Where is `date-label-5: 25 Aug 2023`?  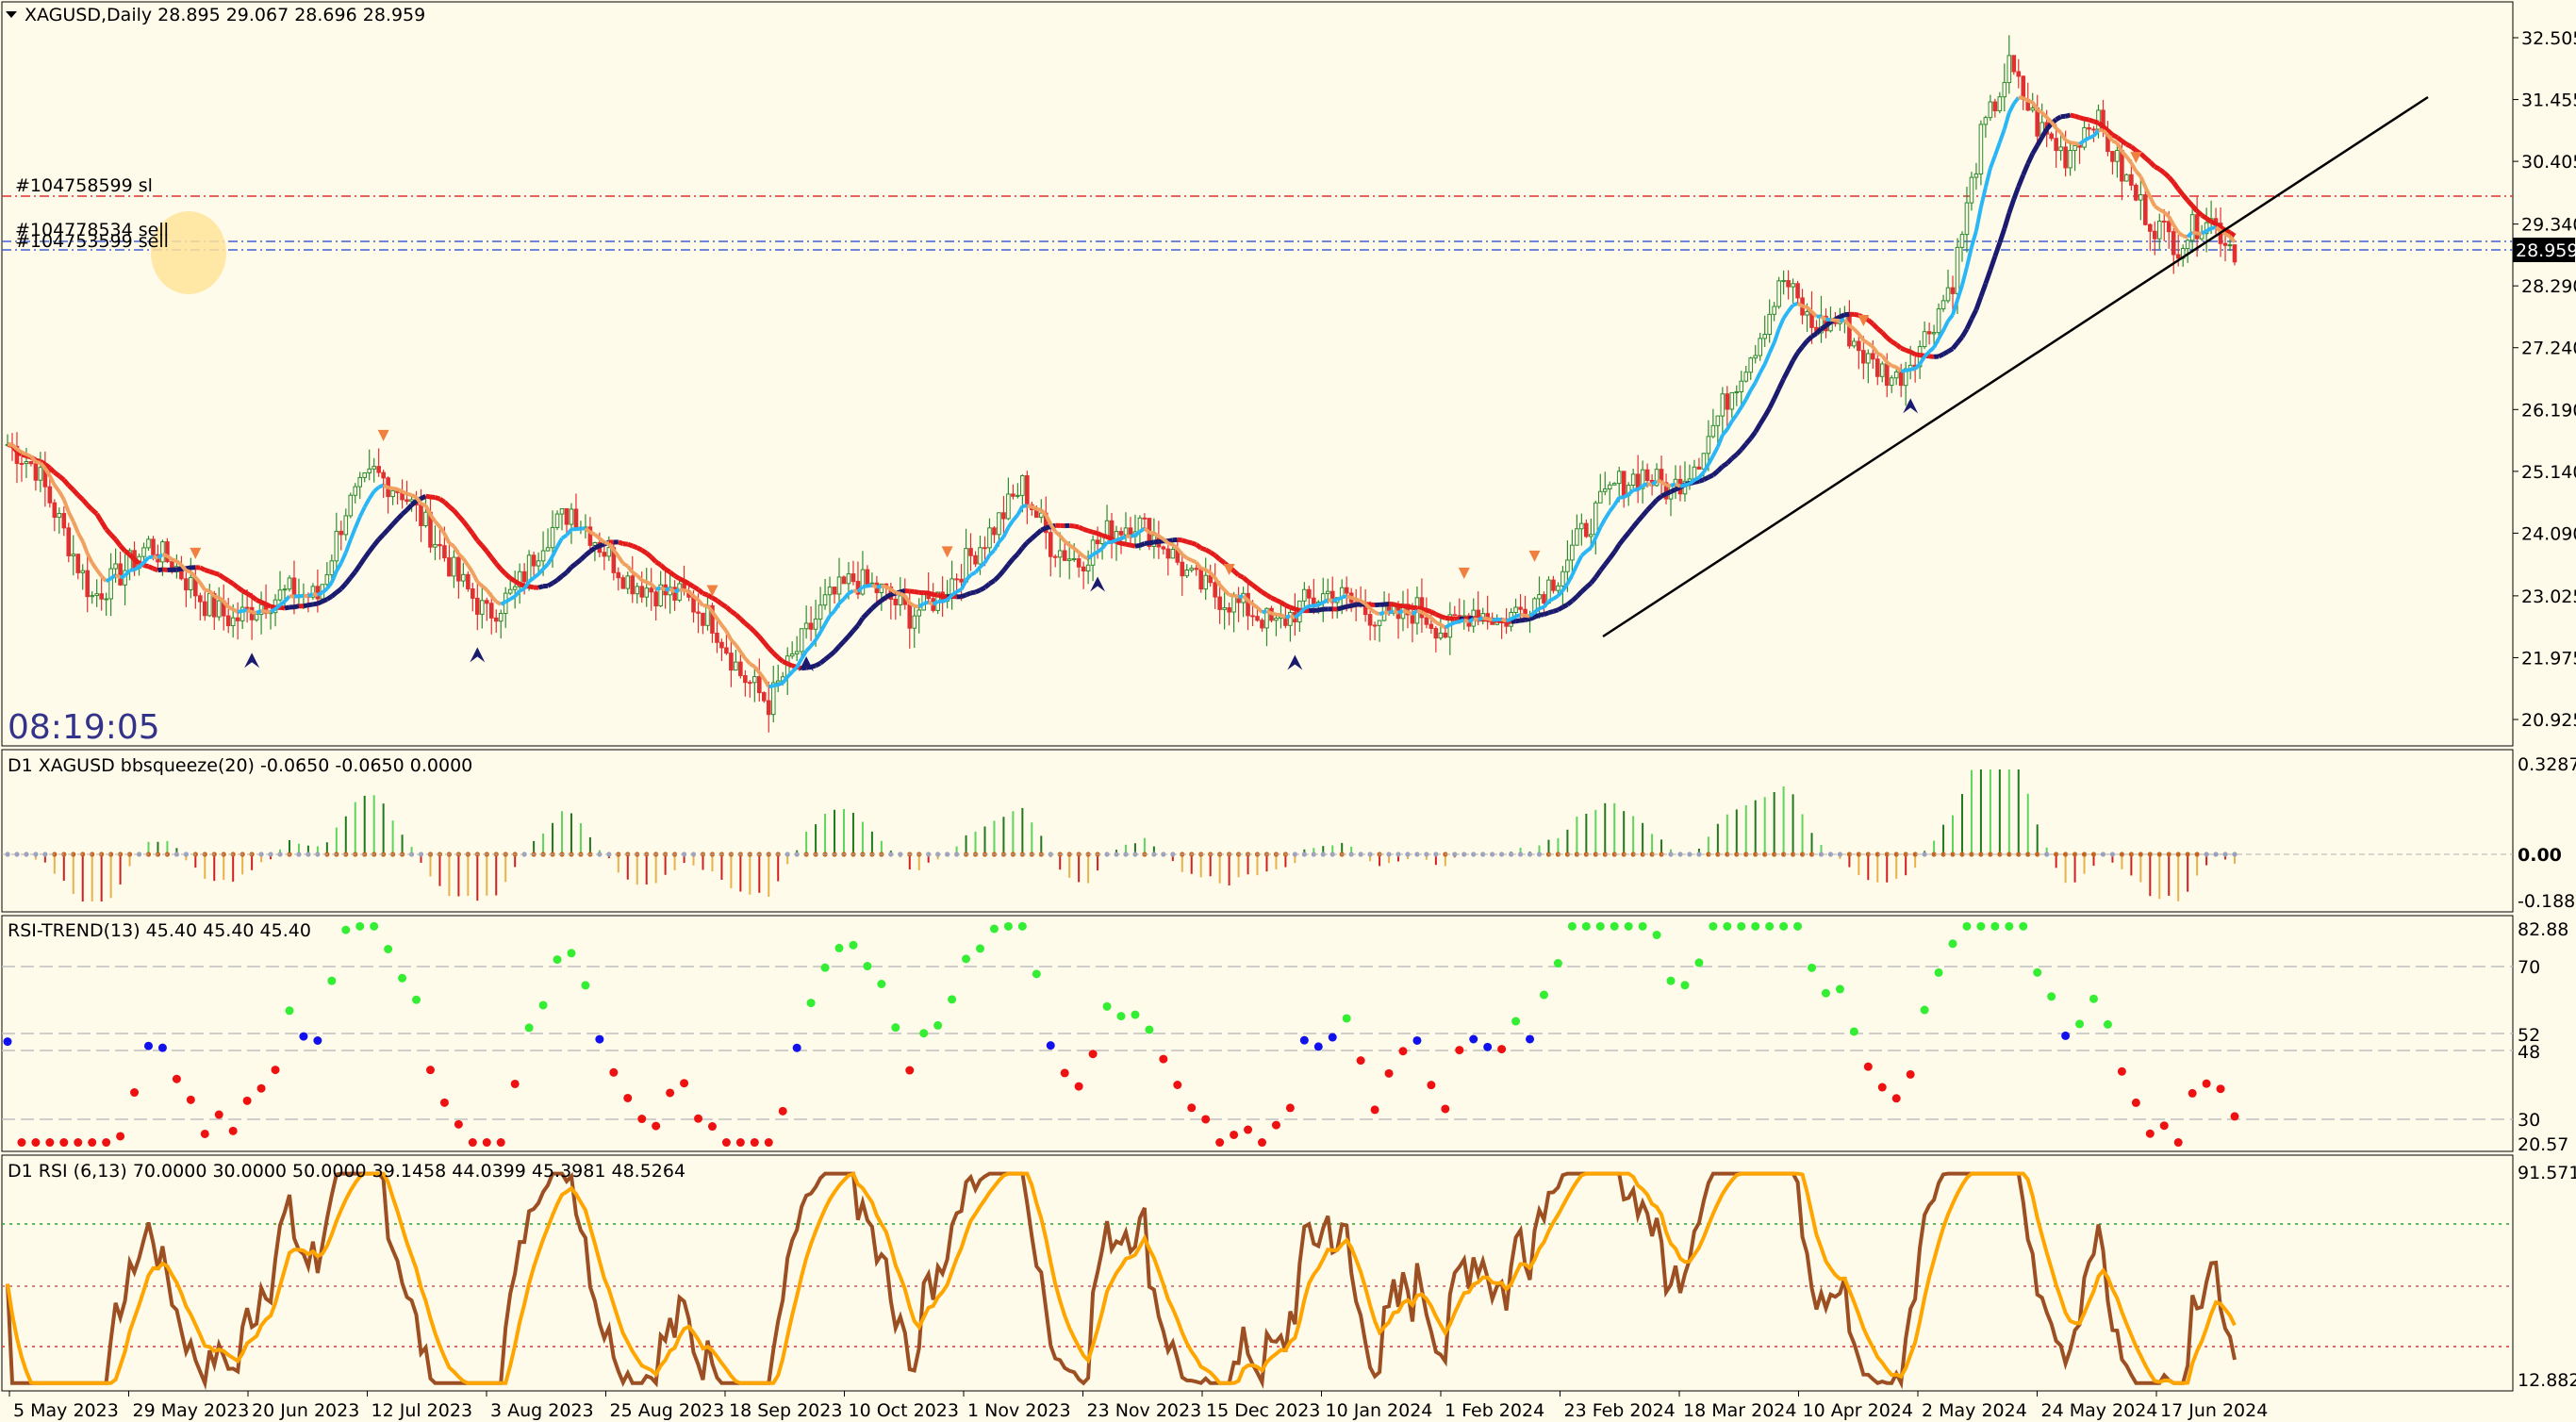 date-label-5: 25 Aug 2023 is located at coordinates (667, 1410).